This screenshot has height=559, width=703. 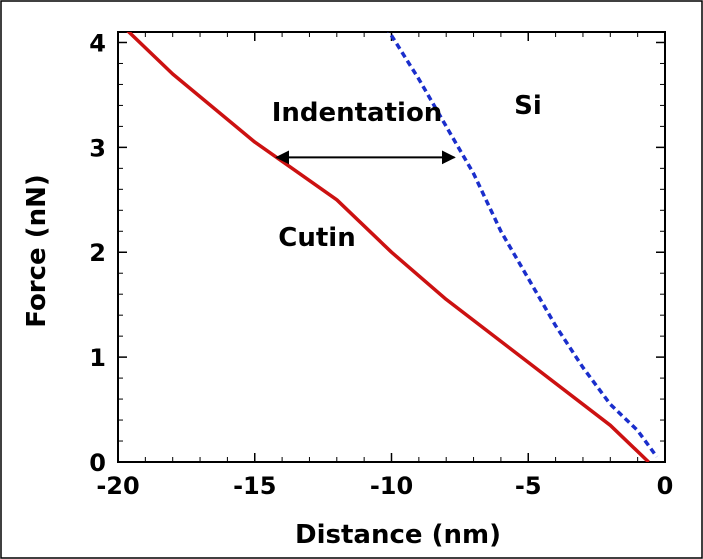 I want to click on x-tick-label: -15, so click(x=254, y=486).